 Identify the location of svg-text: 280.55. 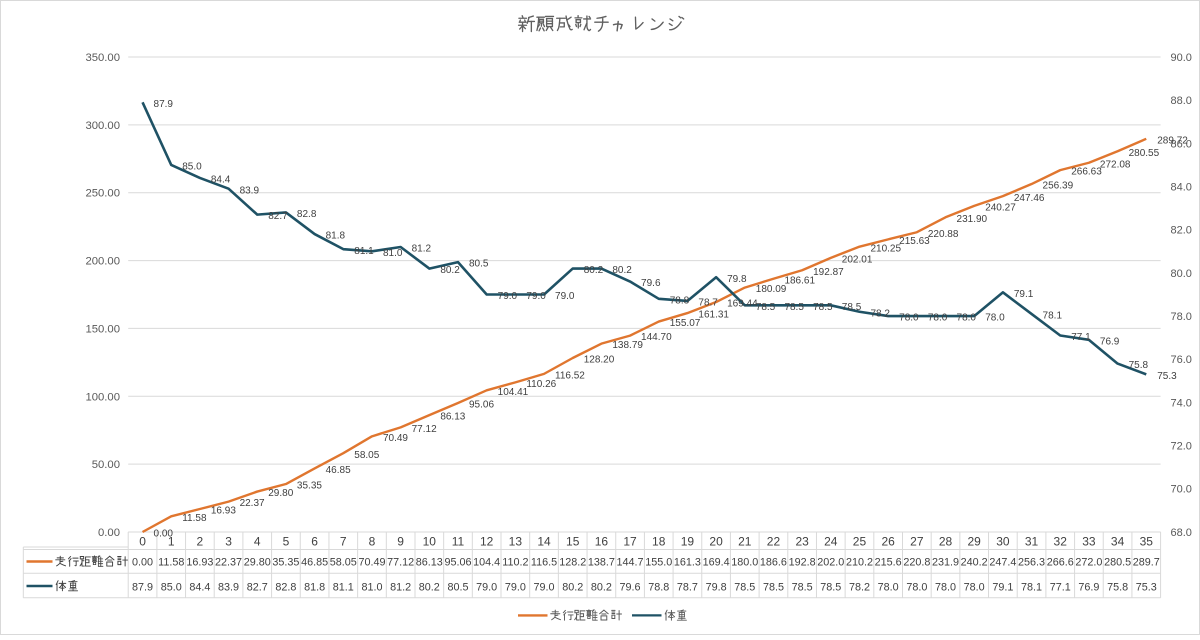
(1144, 153).